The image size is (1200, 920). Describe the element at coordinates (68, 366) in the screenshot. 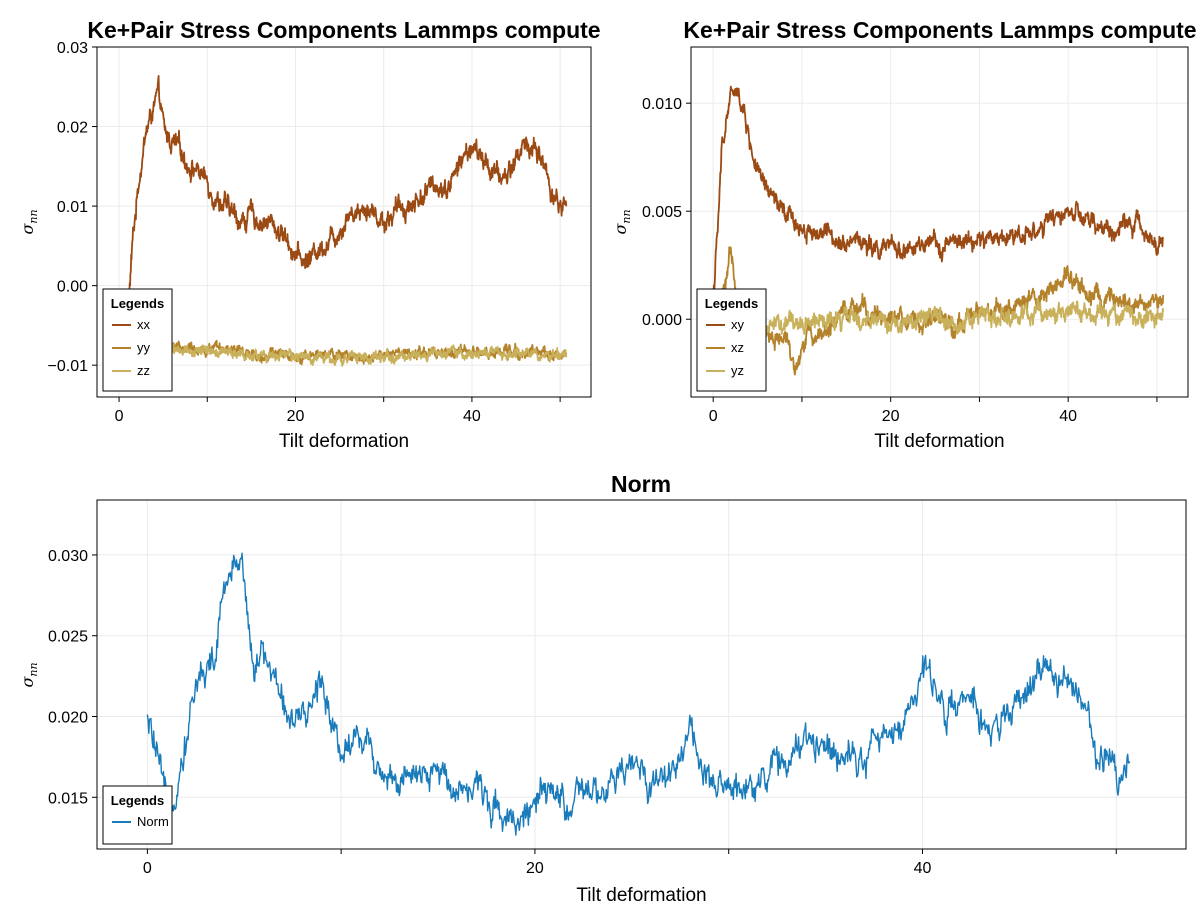

I see `y-tick-label: −0.01` at that location.